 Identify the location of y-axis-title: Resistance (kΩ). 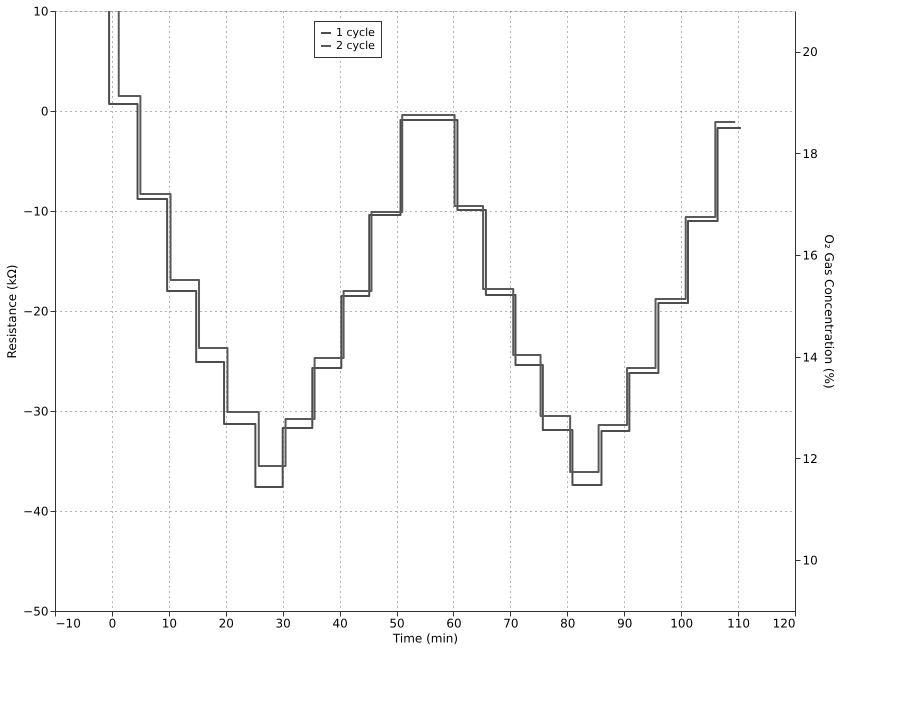
(12, 311).